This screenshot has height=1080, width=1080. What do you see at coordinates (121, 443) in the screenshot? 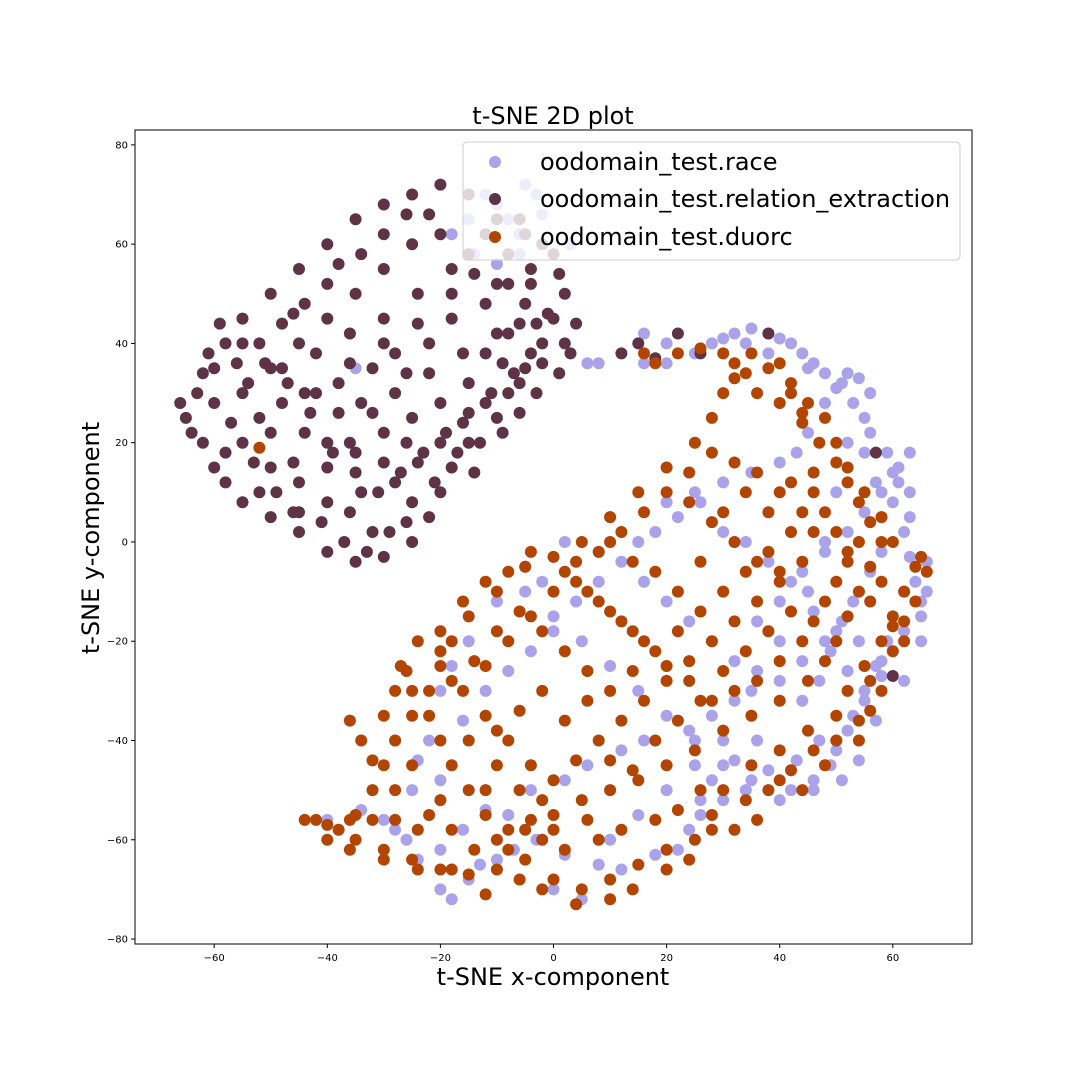
I see `y-tick-label: 20` at bounding box center [121, 443].